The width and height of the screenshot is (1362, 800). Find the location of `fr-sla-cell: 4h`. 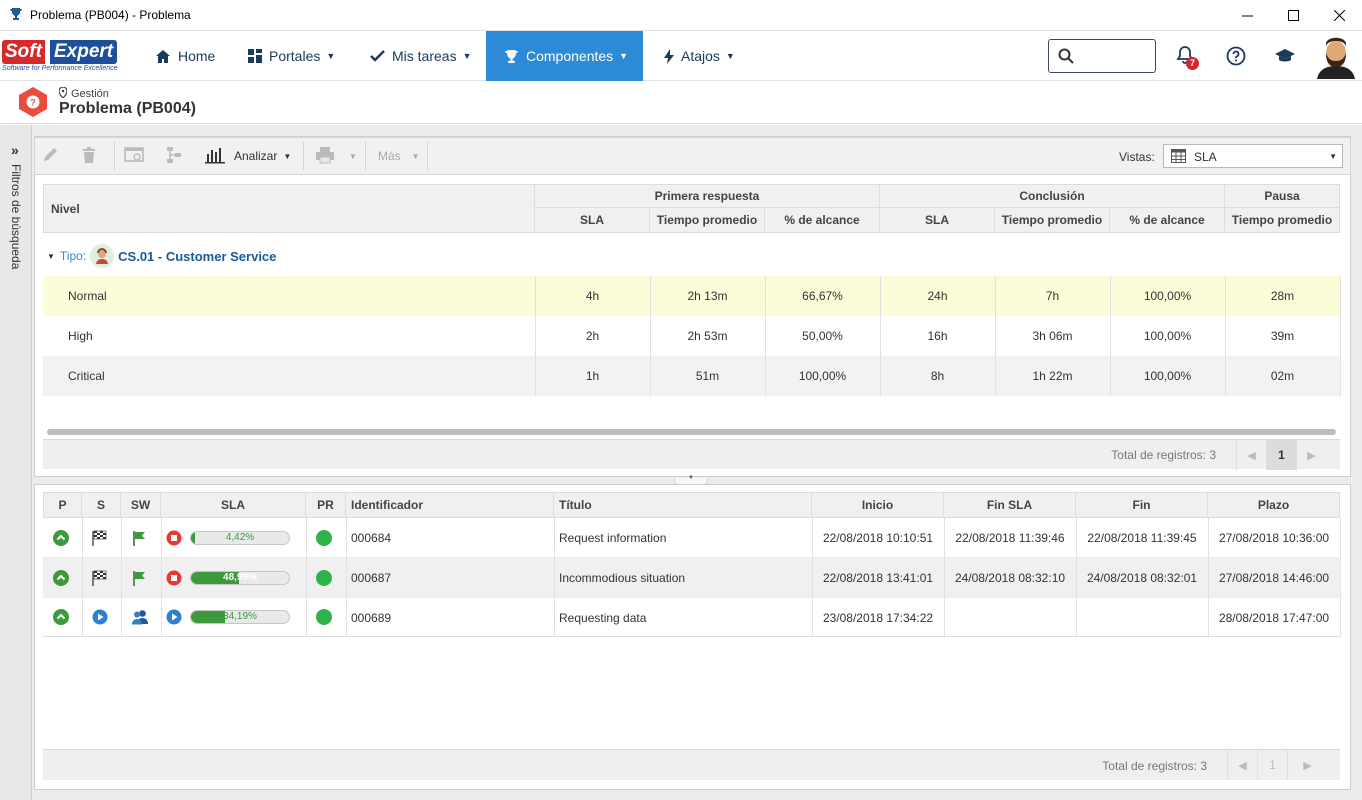

fr-sla-cell: 4h is located at coordinates (592, 296).